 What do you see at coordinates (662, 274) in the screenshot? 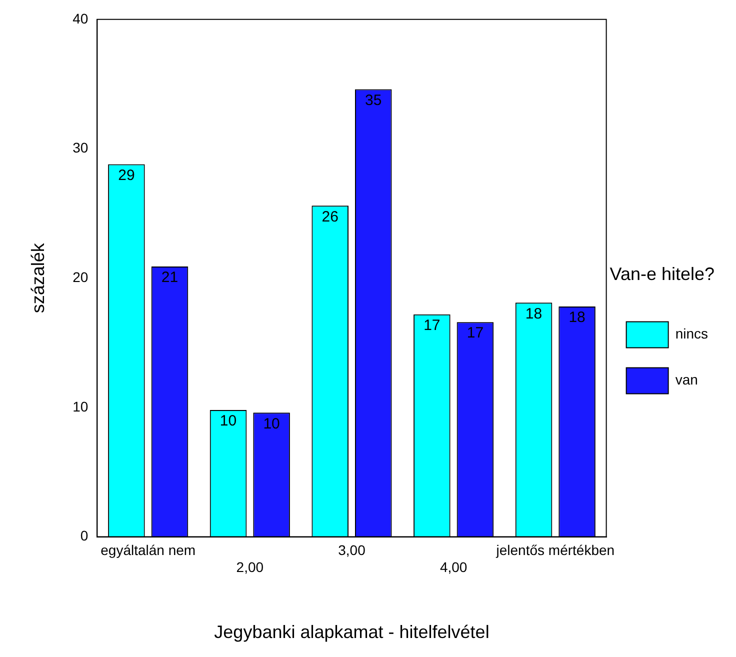
I see `legend-title: Van-e hitele?` at bounding box center [662, 274].